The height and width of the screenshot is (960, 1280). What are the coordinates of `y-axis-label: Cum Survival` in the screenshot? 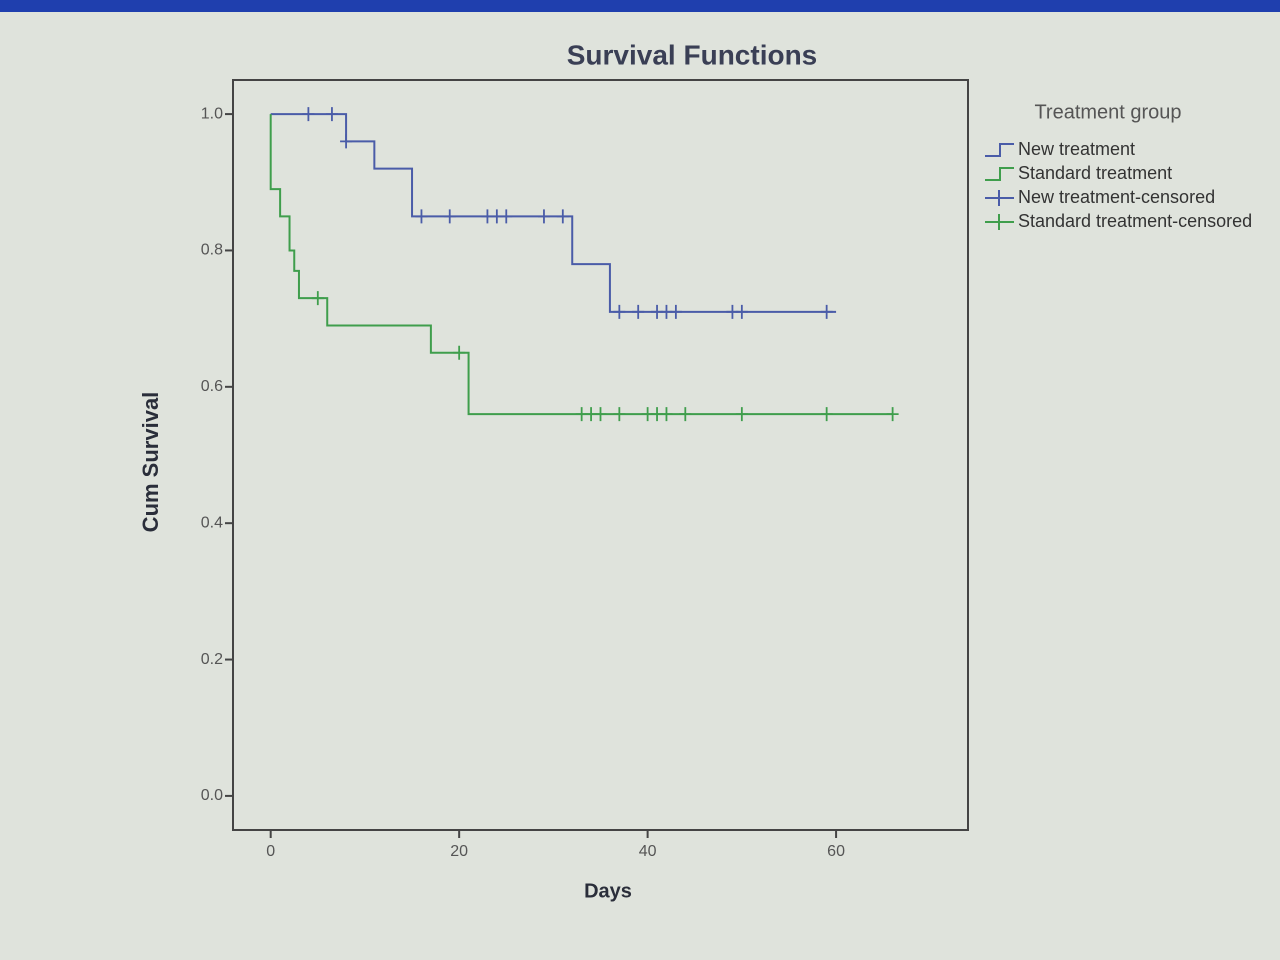 It's located at (150, 462).